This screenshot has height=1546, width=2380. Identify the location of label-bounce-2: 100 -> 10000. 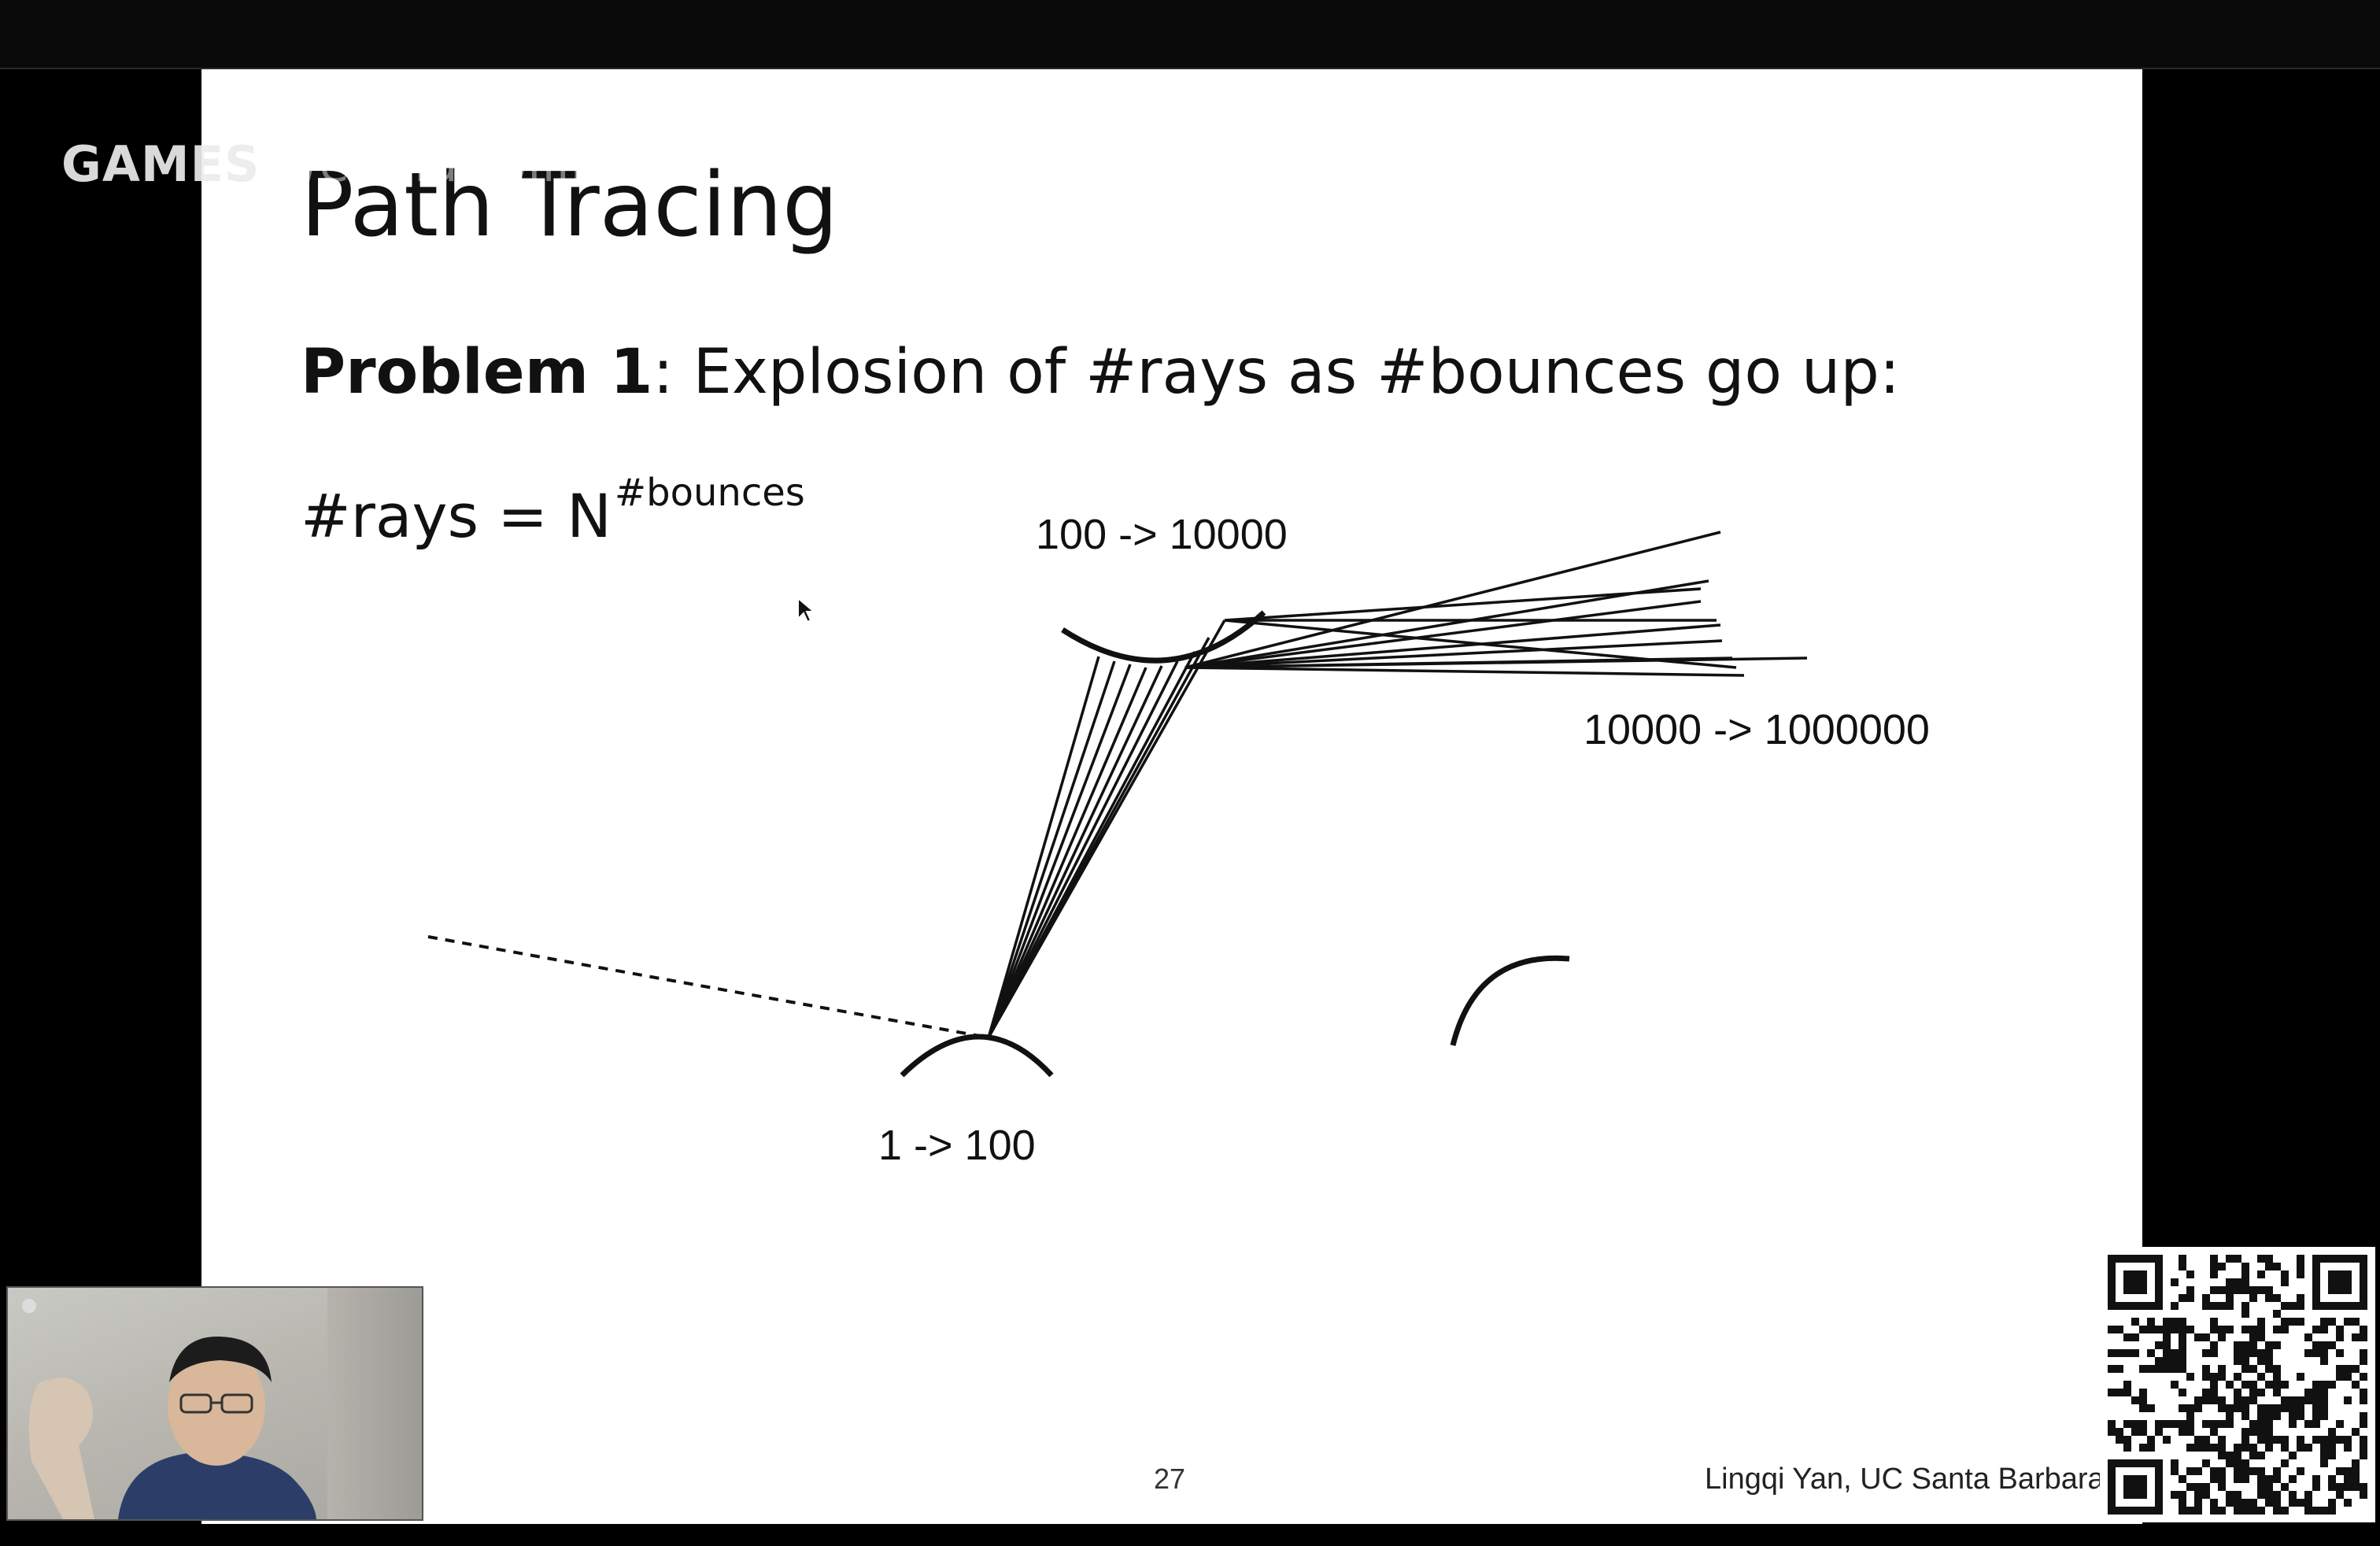
(1162, 535).